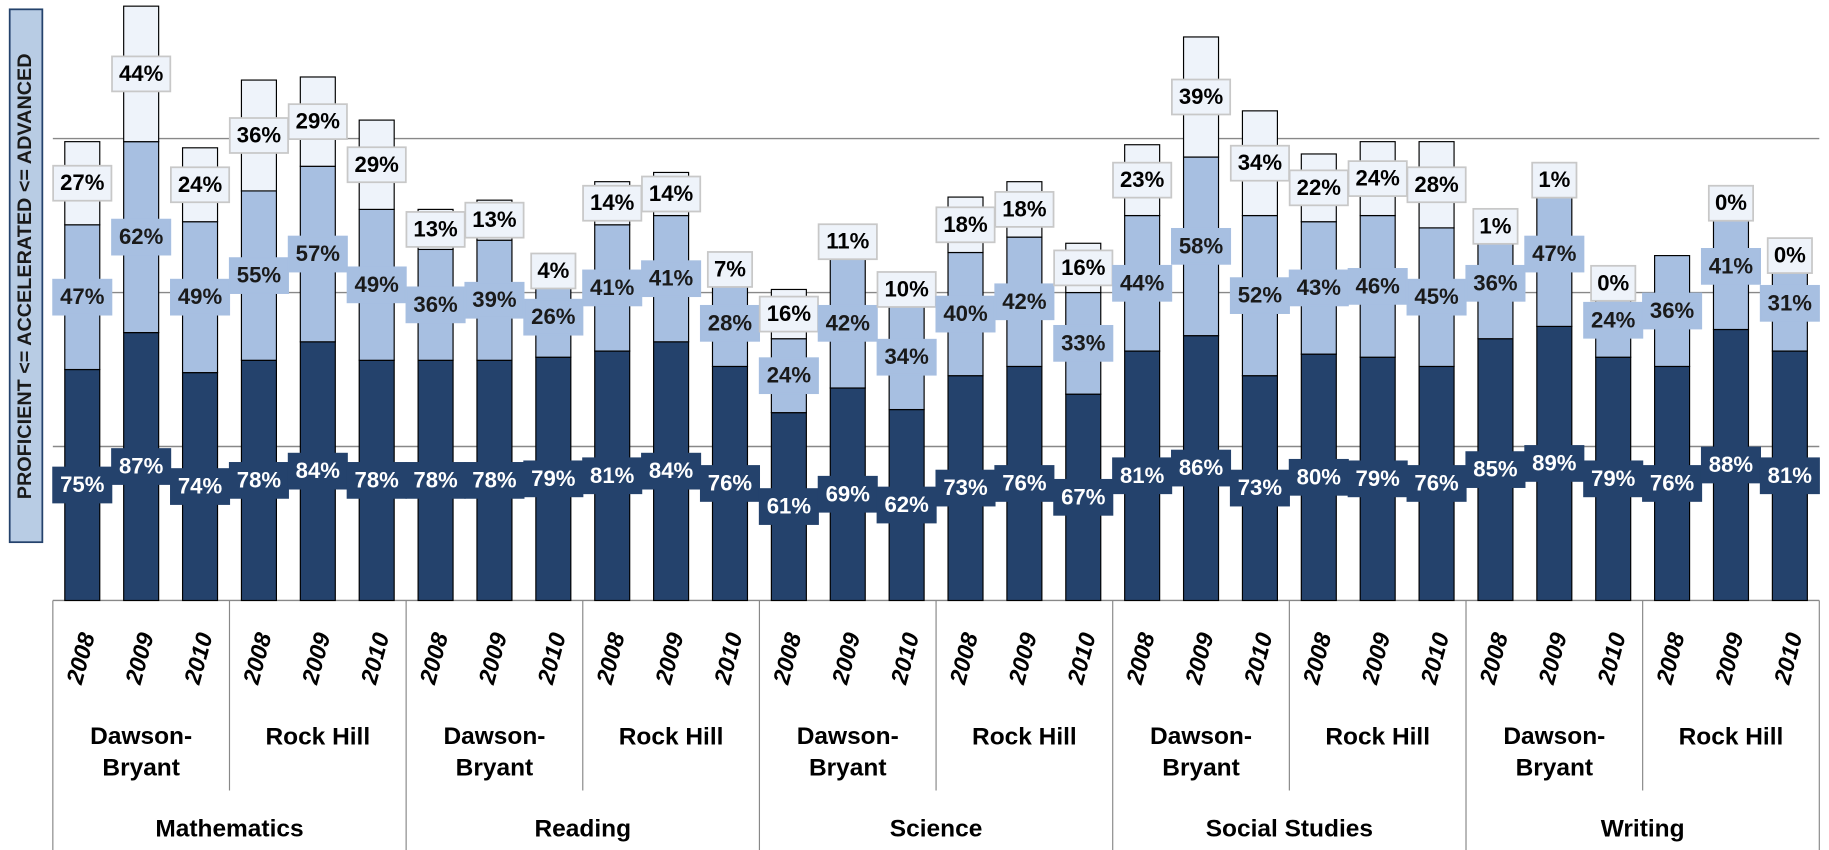 Image resolution: width=1829 pixels, height=850 pixels. I want to click on value-label: 1%, so click(1495, 225).